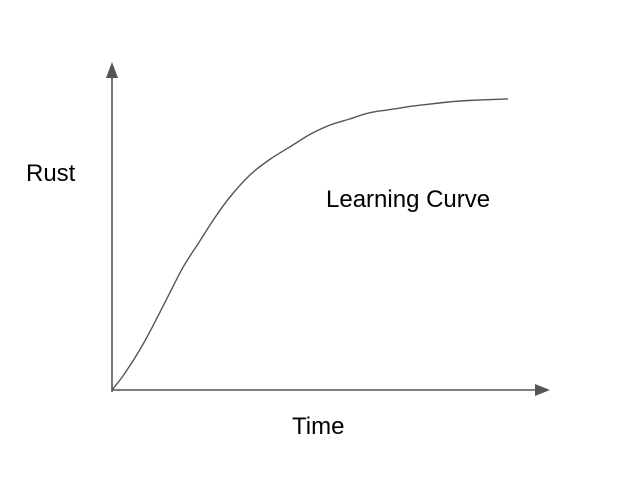 Image resolution: width=622 pixels, height=488 pixels. Describe the element at coordinates (542, 390) in the screenshot. I see `x-axis-arrowhead` at that location.